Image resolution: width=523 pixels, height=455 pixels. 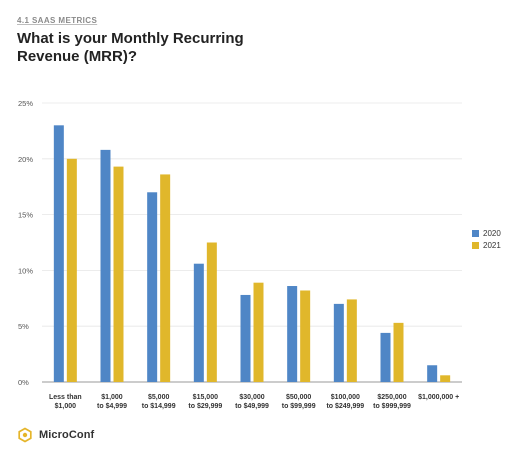 What do you see at coordinates (475, 245) in the screenshot?
I see `legend-swatch-2021` at bounding box center [475, 245].